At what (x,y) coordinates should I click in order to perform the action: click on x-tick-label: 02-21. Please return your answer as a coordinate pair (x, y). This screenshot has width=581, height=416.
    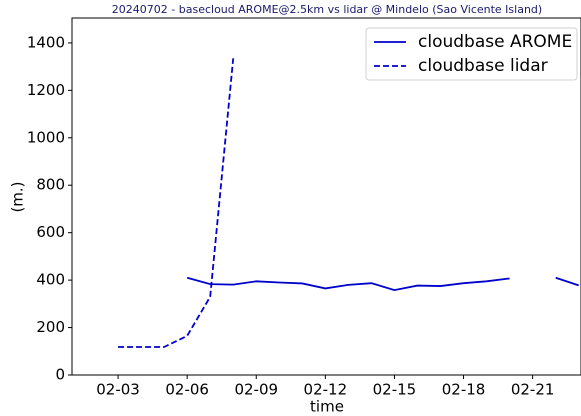
    Looking at the image, I should click on (533, 390).